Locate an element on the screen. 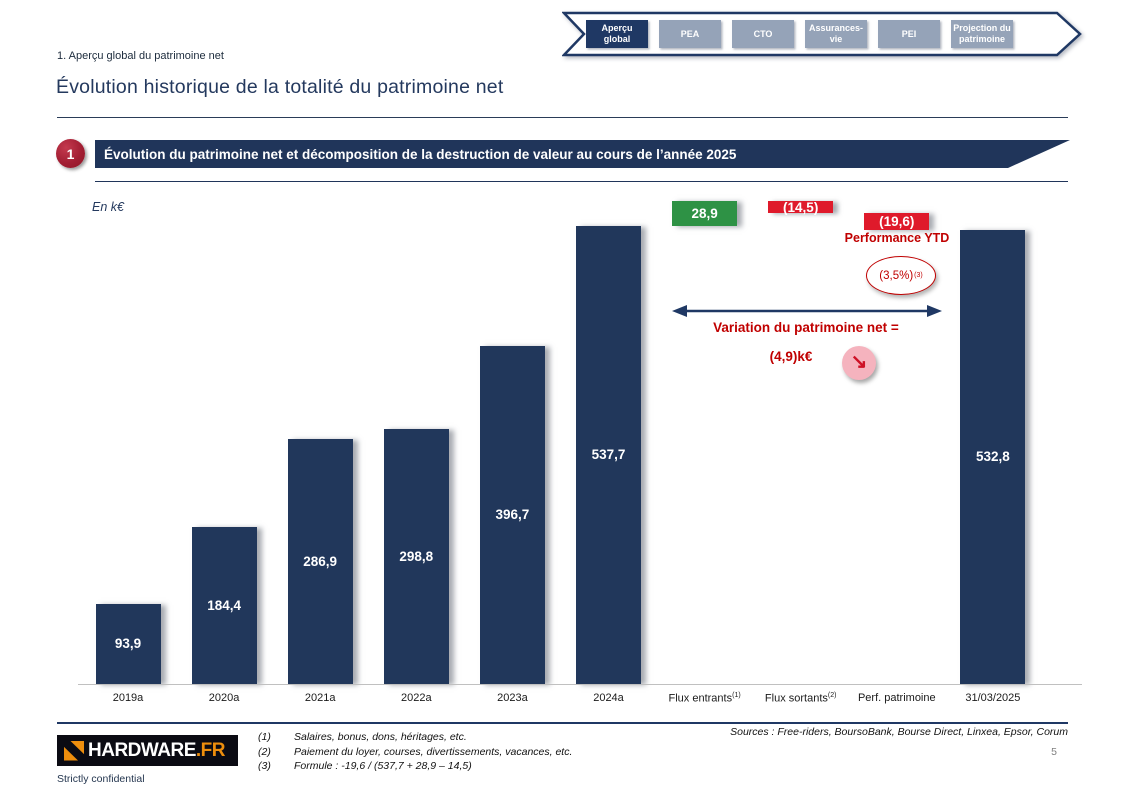 Image resolution: width=1123 pixels, height=794 pixels. chart-bar-4: 298,8 is located at coordinates (416, 556).